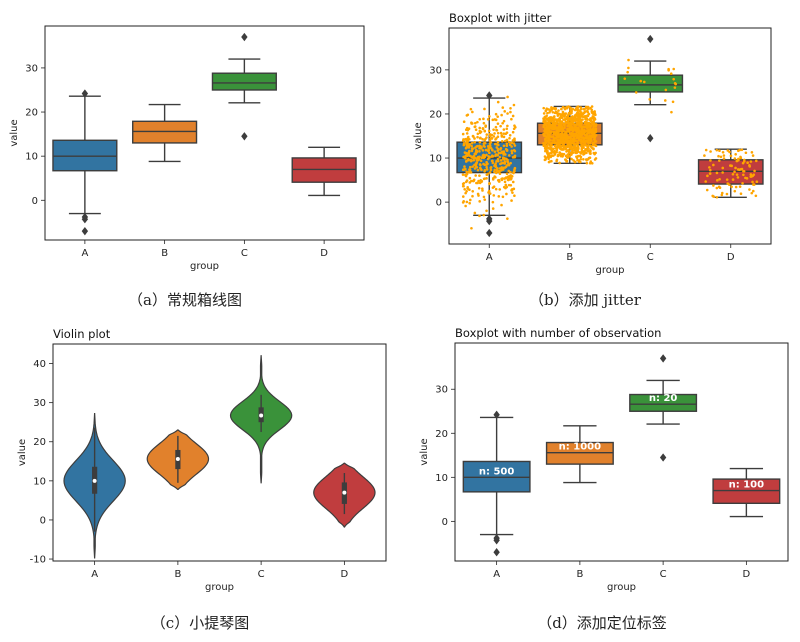 This screenshot has width=800, height=642. Describe the element at coordinates (663, 574) in the screenshot. I see `x-tick-label: C` at that location.